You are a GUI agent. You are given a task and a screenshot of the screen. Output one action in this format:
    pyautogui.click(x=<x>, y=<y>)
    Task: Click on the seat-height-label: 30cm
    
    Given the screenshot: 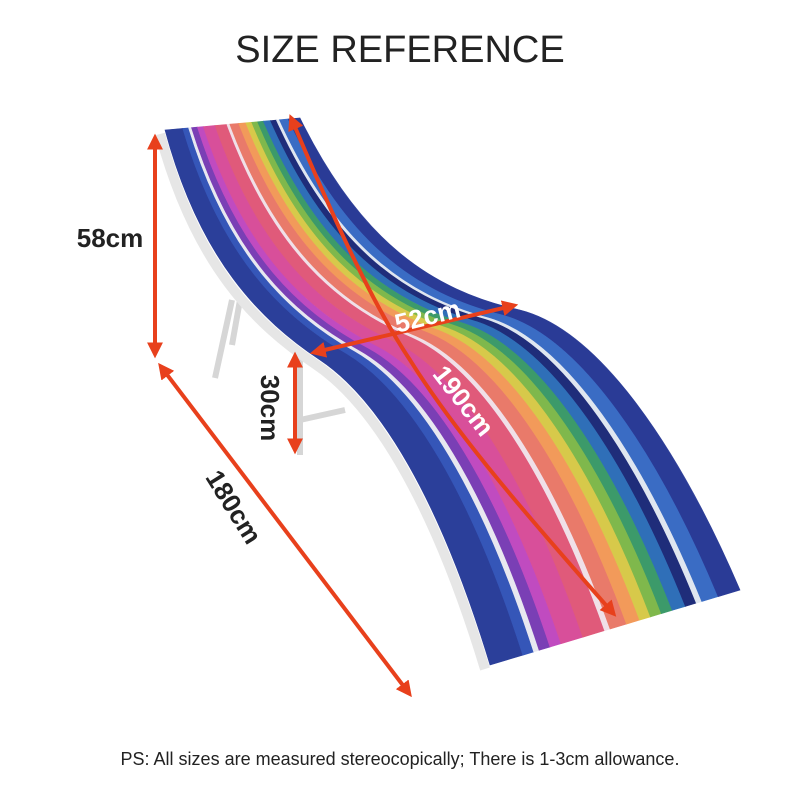 What is the action you would take?
    pyautogui.click(x=270, y=408)
    